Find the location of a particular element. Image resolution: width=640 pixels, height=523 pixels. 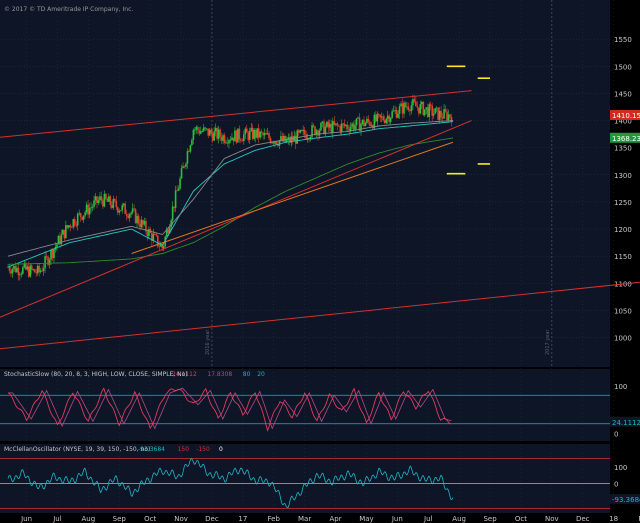

x-tick-label: Jun is located at coordinates (397, 519).